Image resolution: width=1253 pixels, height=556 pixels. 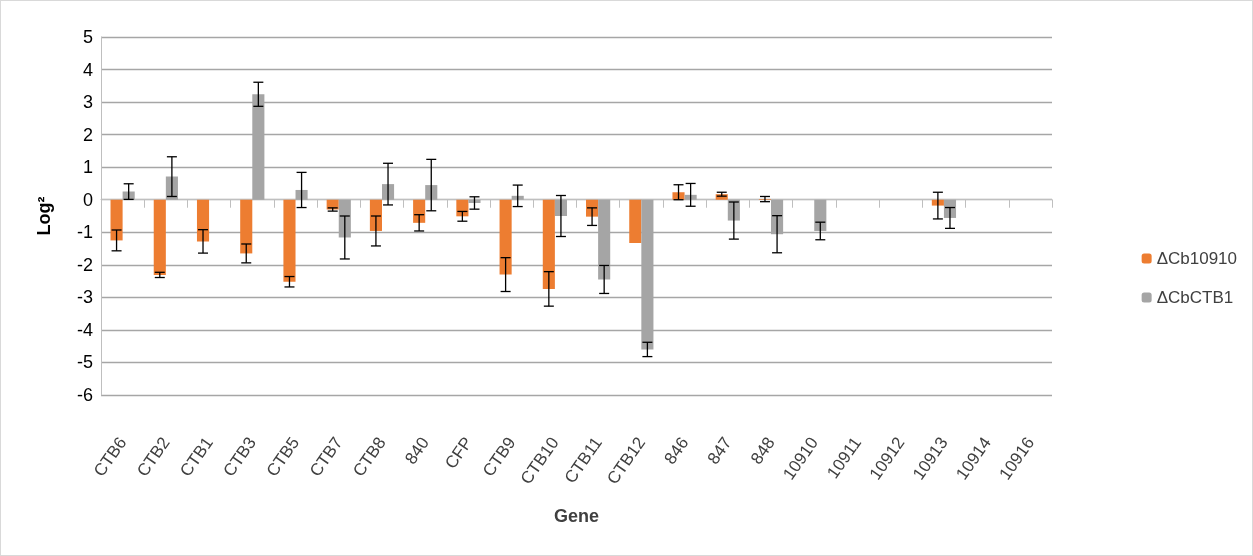 I want to click on y-tick-label: 5, so click(x=87, y=37).